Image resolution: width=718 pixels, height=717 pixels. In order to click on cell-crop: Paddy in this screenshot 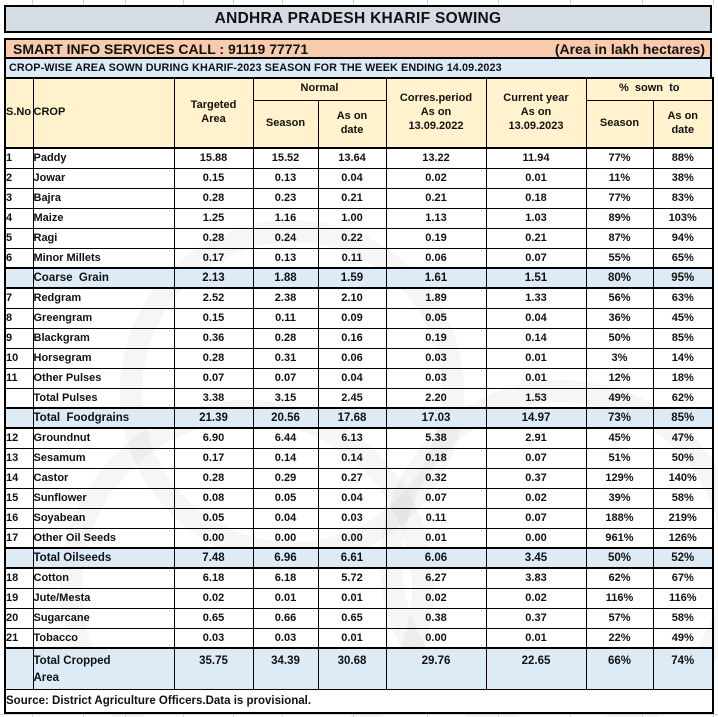, I will do `click(103, 158)`.